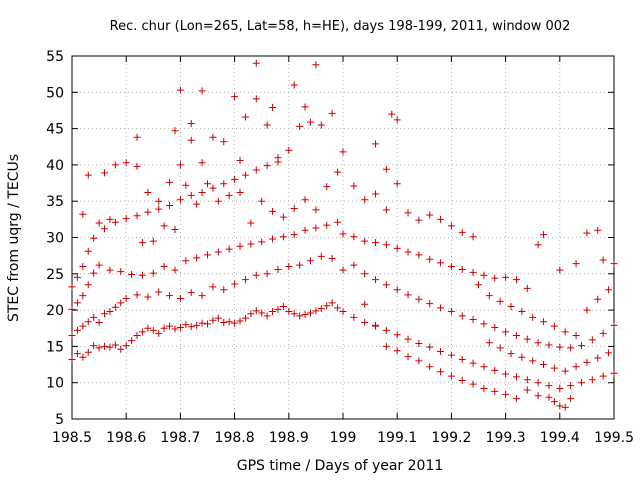  I want to click on x-tick-label: 198.6, so click(126, 438).